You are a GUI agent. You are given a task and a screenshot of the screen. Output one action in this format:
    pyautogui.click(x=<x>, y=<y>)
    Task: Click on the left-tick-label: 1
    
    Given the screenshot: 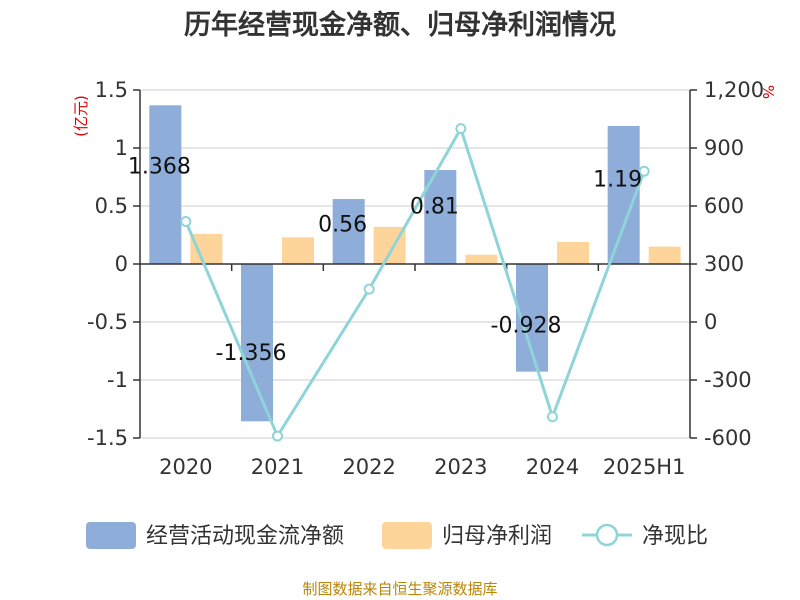 What is the action you would take?
    pyautogui.click(x=121, y=148)
    